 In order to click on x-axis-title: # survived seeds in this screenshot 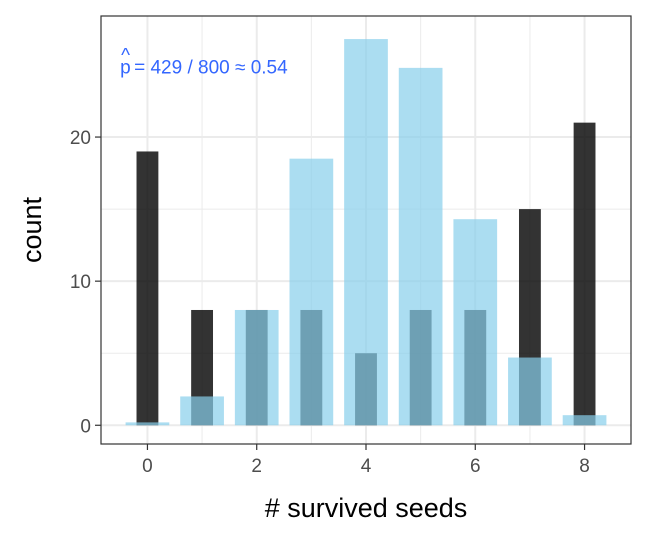, I will do `click(366, 508)`.